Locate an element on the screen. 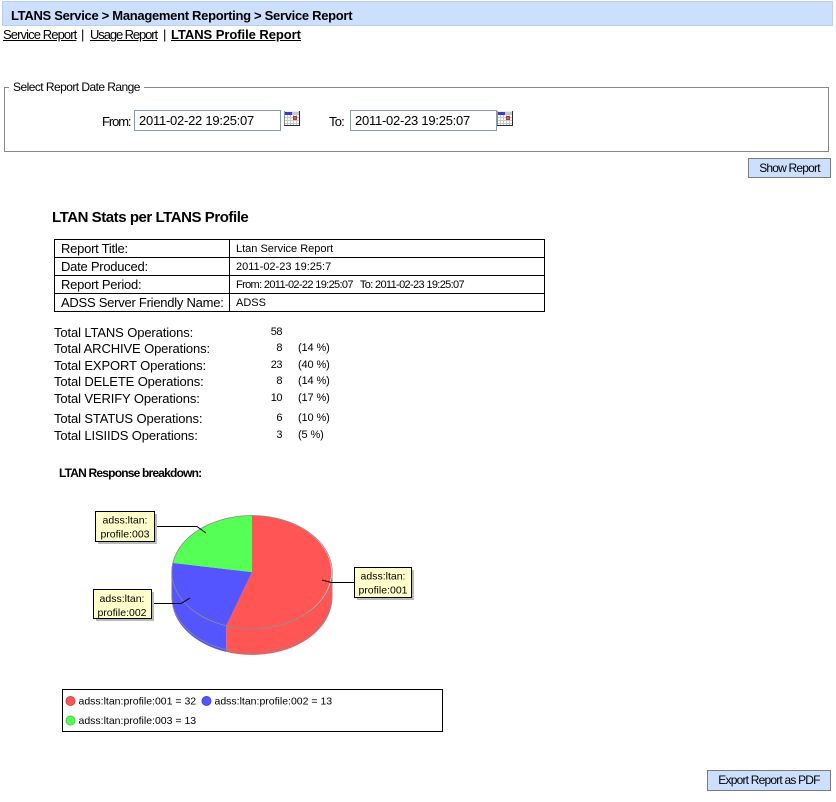 Image resolution: width=836 pixels, height=802 pixels. svg-text: adss:ltan:profile:002 = 13 is located at coordinates (274, 702).